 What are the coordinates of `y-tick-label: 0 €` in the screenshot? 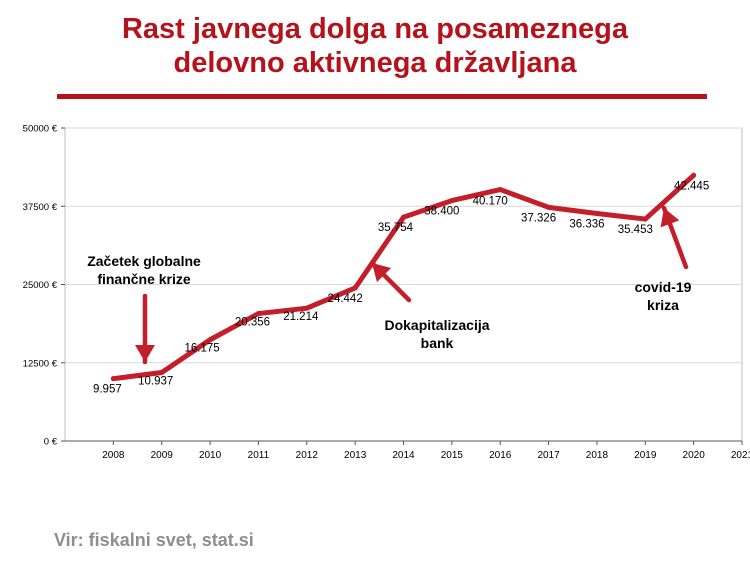 It's located at (51, 442).